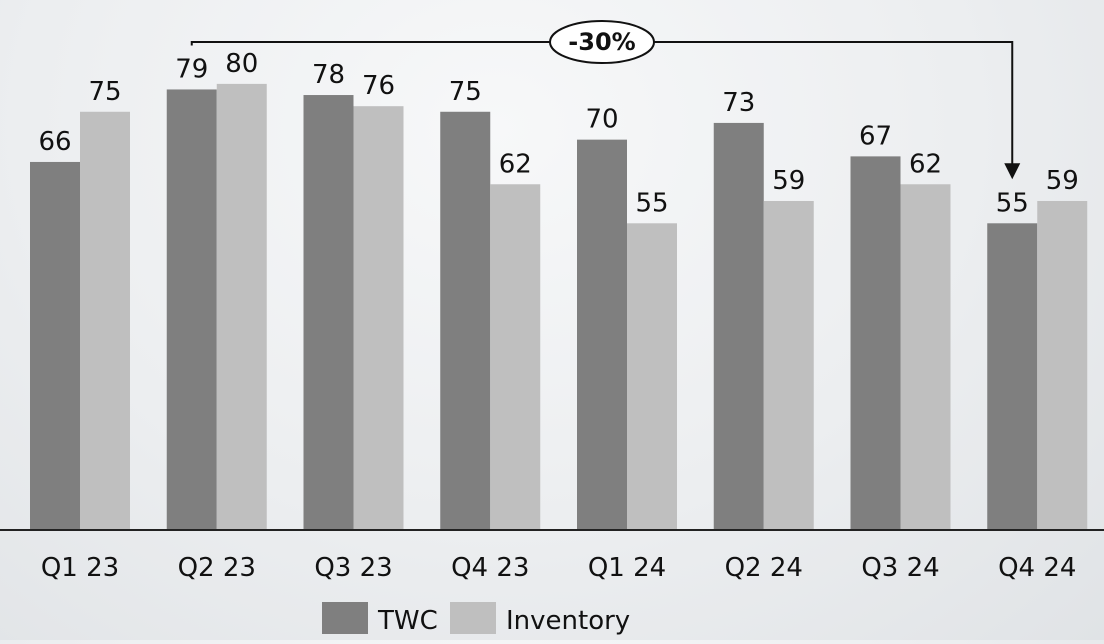 Image resolution: width=1104 pixels, height=644 pixels. What do you see at coordinates (191, 69) in the screenshot?
I see `value-label-twc-q2-23: 79` at bounding box center [191, 69].